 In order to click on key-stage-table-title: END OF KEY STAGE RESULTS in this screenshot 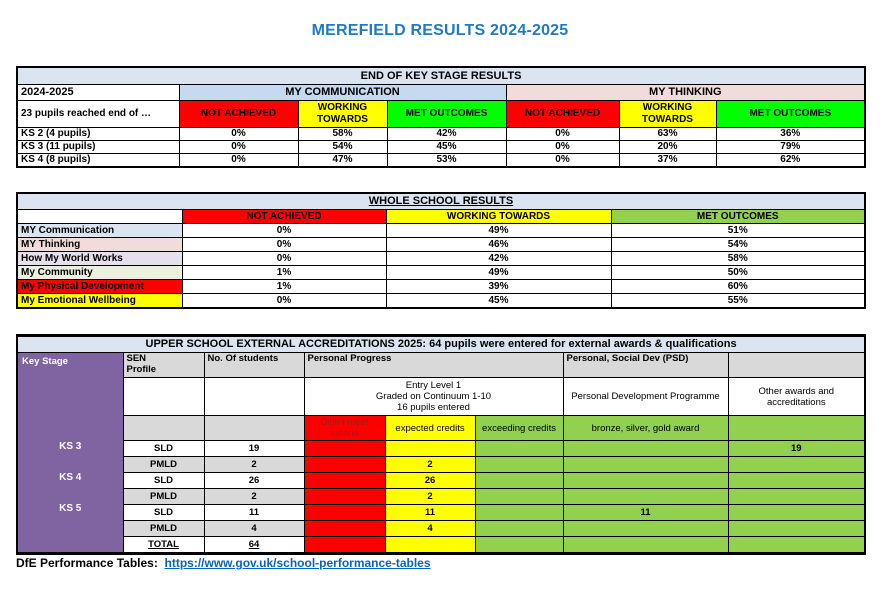, I will do `click(441, 75)`.